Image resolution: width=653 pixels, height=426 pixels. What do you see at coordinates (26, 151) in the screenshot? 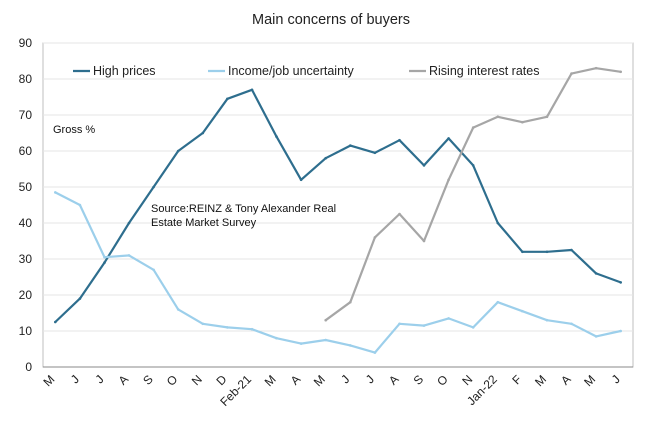
I see `y-tick-label: 60` at bounding box center [26, 151].